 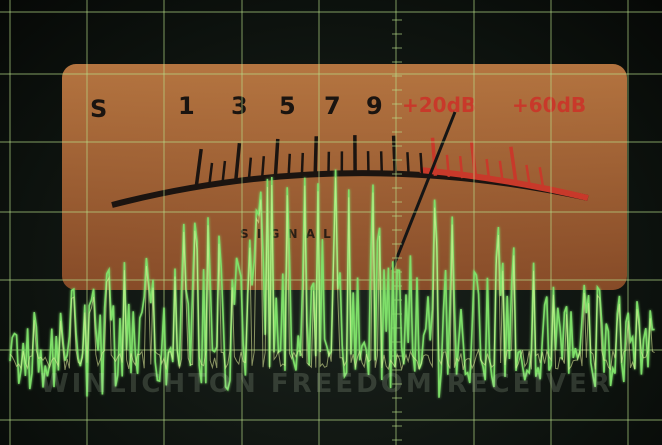 I want to click on watermark-text: WINLICHTON FREEDOM RECEIVER, so click(x=326, y=384).